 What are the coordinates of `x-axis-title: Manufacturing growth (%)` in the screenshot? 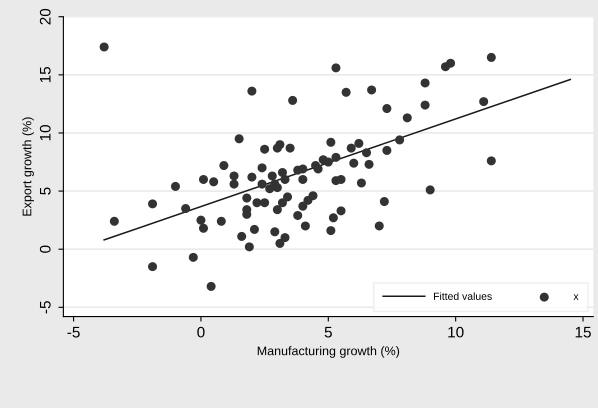 It's located at (329, 352).